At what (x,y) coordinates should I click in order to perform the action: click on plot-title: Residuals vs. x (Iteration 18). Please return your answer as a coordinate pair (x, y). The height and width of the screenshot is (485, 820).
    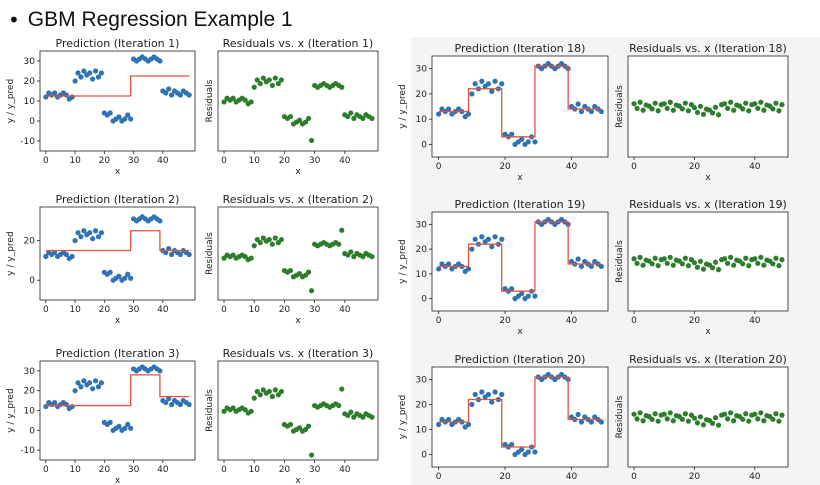
    Looking at the image, I should click on (708, 48).